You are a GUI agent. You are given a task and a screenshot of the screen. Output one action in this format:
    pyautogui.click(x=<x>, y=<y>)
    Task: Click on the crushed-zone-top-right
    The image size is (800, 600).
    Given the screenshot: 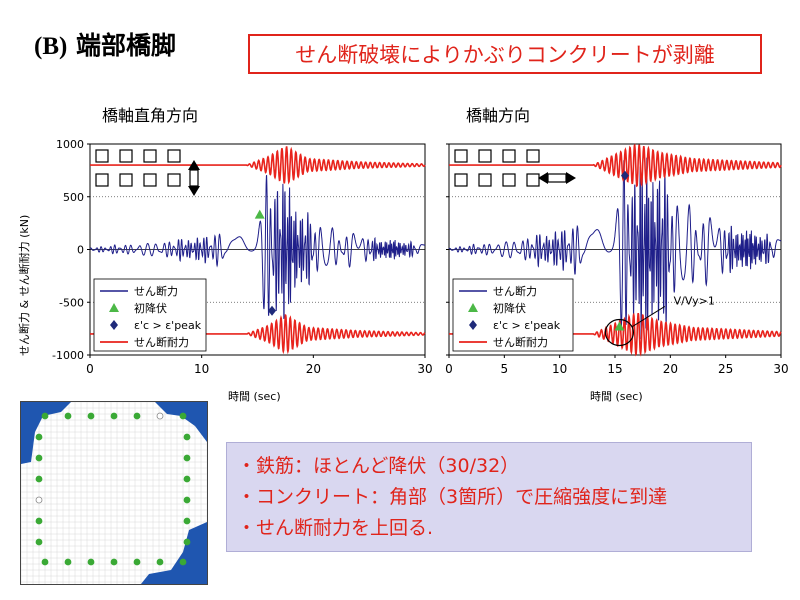 What is the action you would take?
    pyautogui.click(x=181, y=422)
    